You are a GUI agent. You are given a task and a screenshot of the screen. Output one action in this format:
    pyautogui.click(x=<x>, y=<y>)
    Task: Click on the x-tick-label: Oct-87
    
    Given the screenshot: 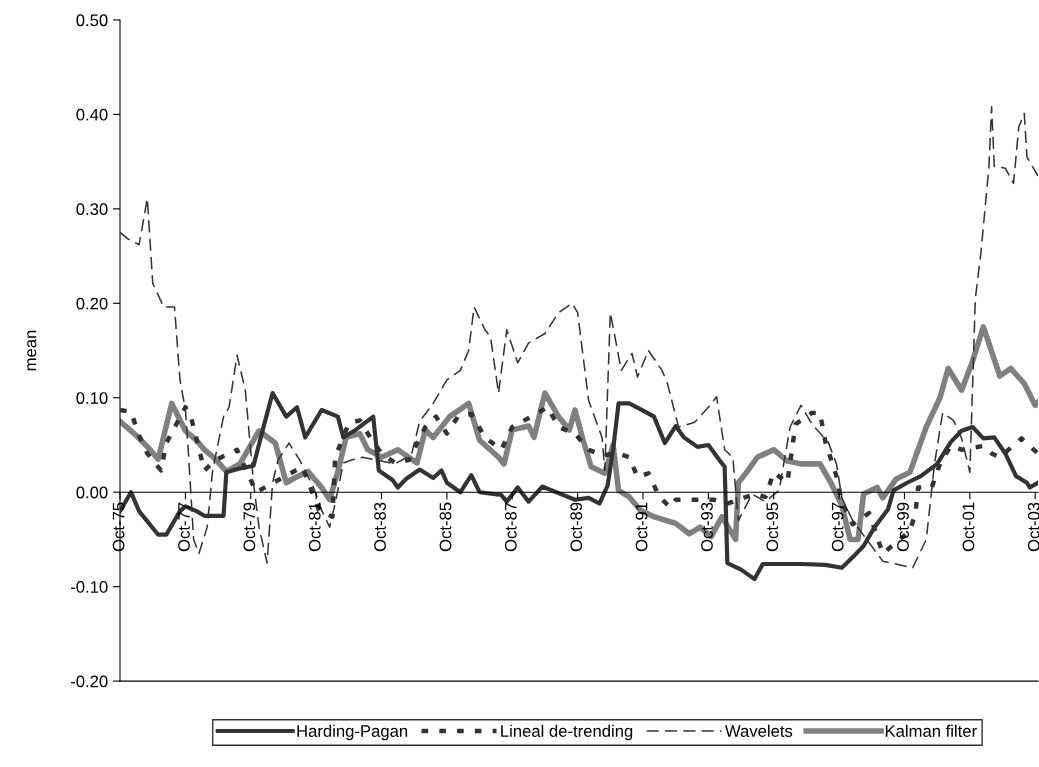 What is the action you would take?
    pyautogui.click(x=510, y=527)
    